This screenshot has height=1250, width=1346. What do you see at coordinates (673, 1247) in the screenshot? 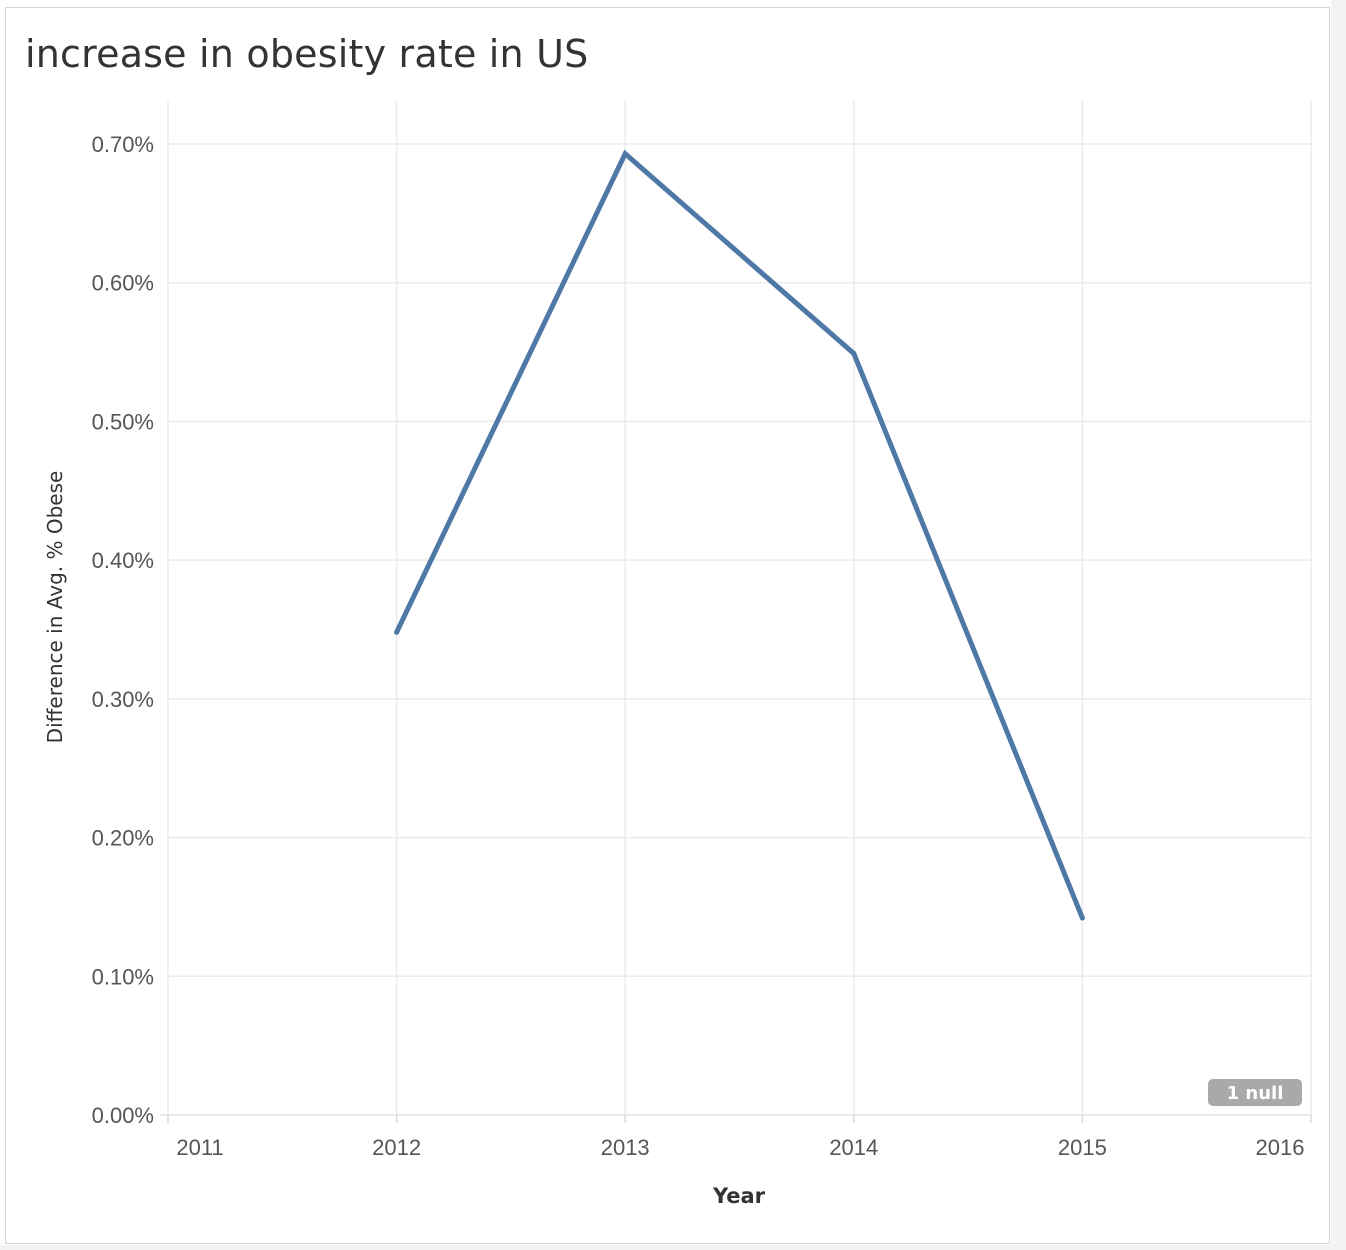
I see `bottom-edge` at bounding box center [673, 1247].